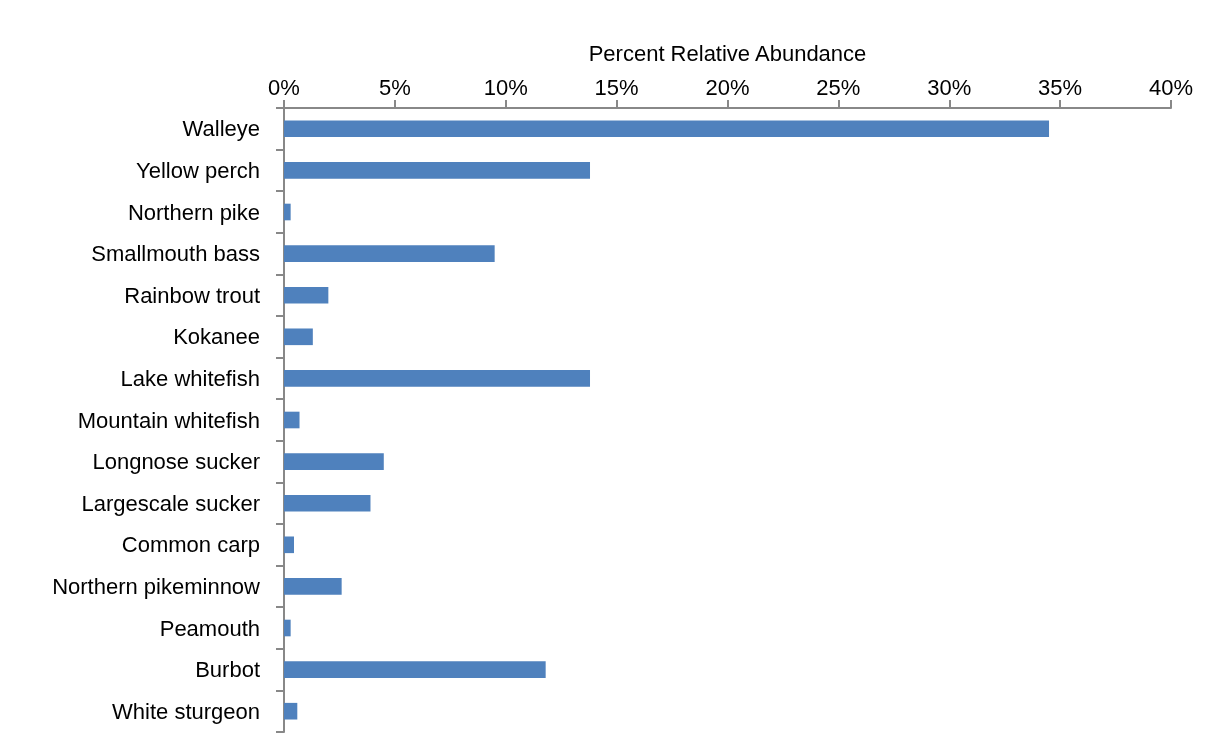  What do you see at coordinates (190, 545) in the screenshot?
I see `y-tick-label: Common carp` at bounding box center [190, 545].